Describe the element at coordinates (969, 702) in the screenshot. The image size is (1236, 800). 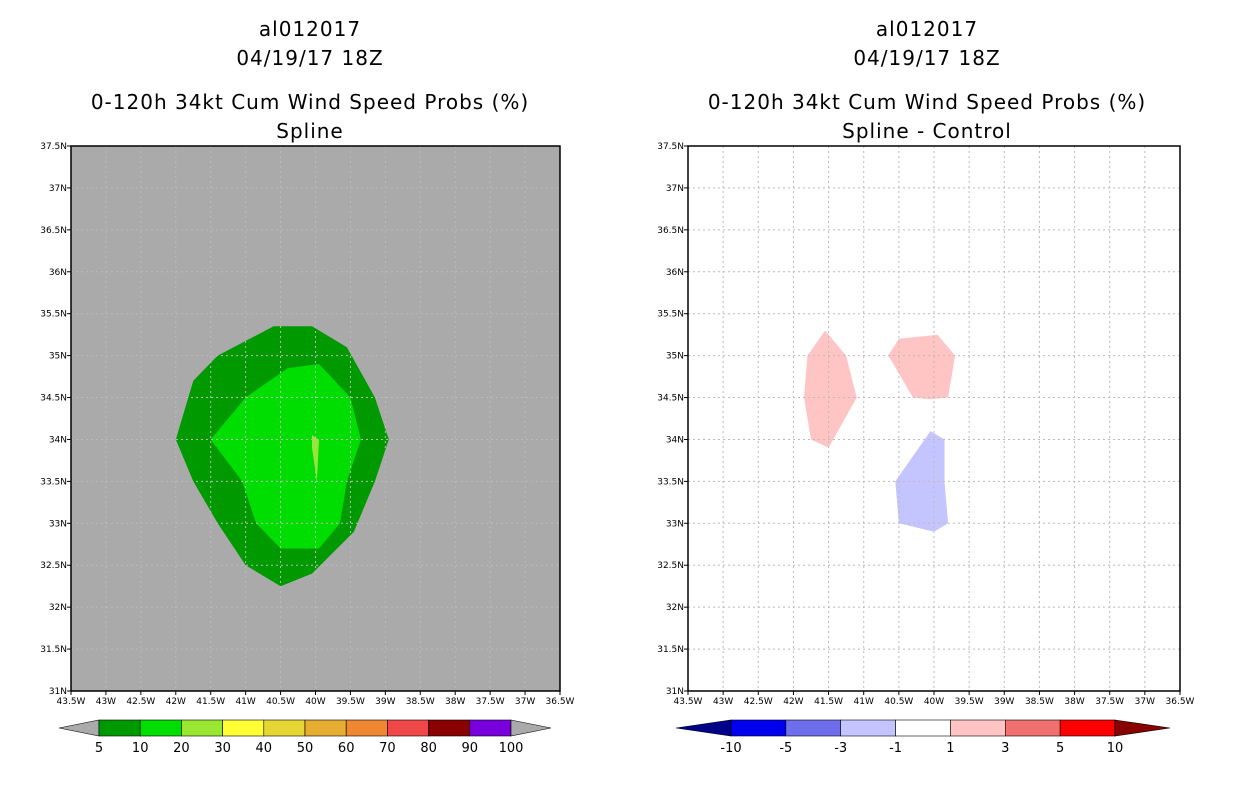
I see `right-lon-label: 39.5W` at that location.